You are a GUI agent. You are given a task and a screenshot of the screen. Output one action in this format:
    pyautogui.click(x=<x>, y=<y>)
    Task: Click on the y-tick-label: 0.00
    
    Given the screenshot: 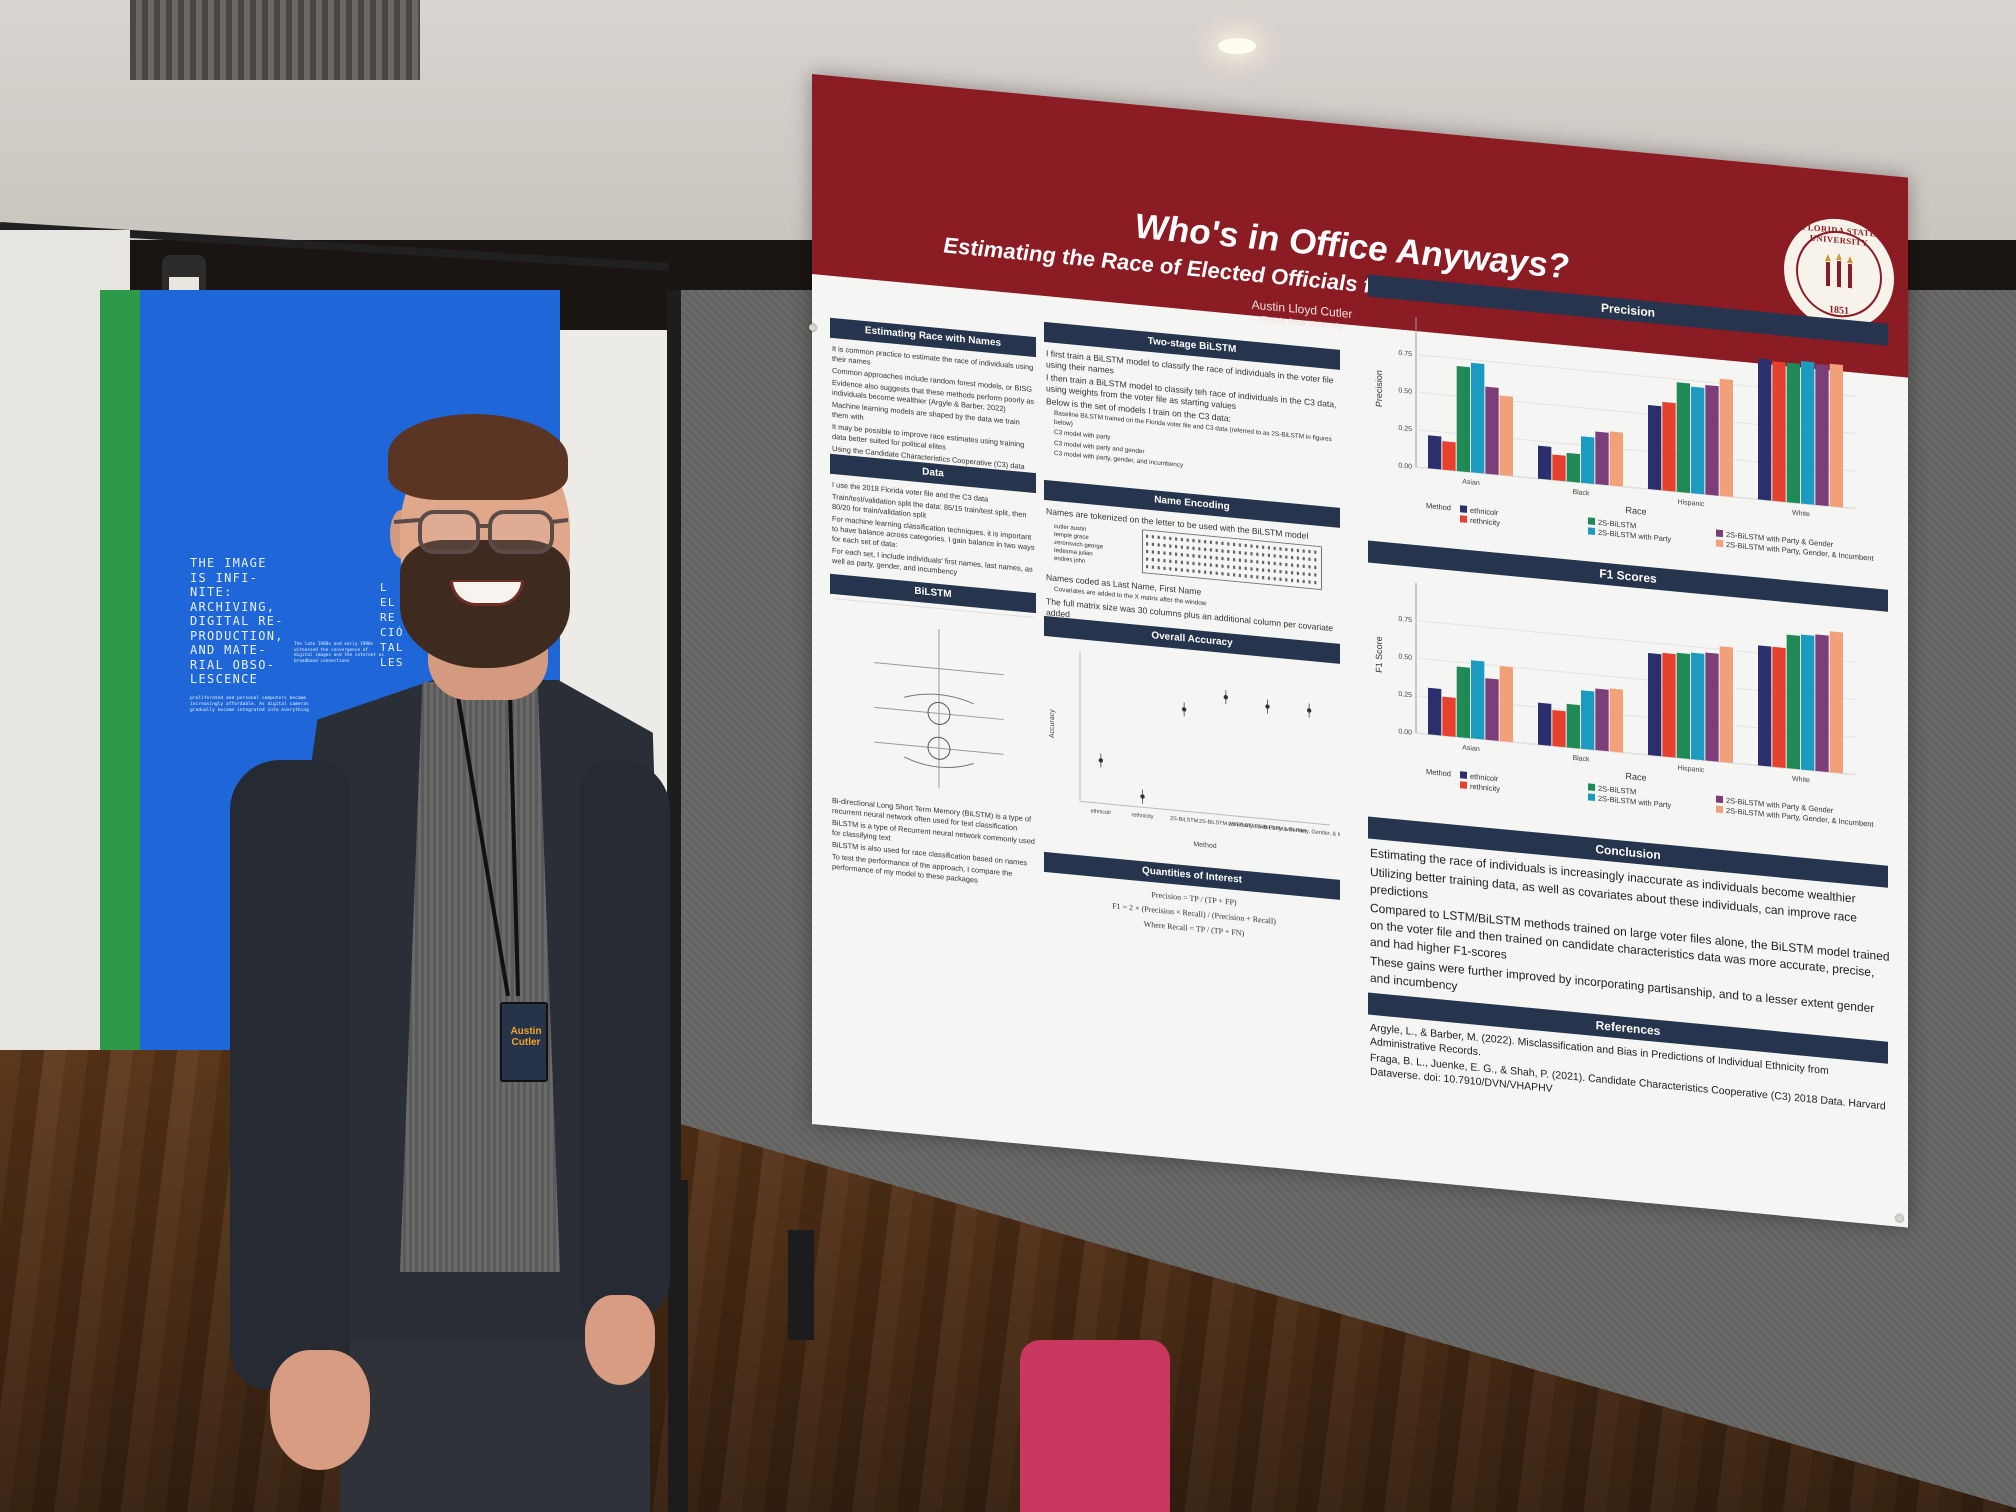 What is the action you would take?
    pyautogui.click(x=1405, y=466)
    